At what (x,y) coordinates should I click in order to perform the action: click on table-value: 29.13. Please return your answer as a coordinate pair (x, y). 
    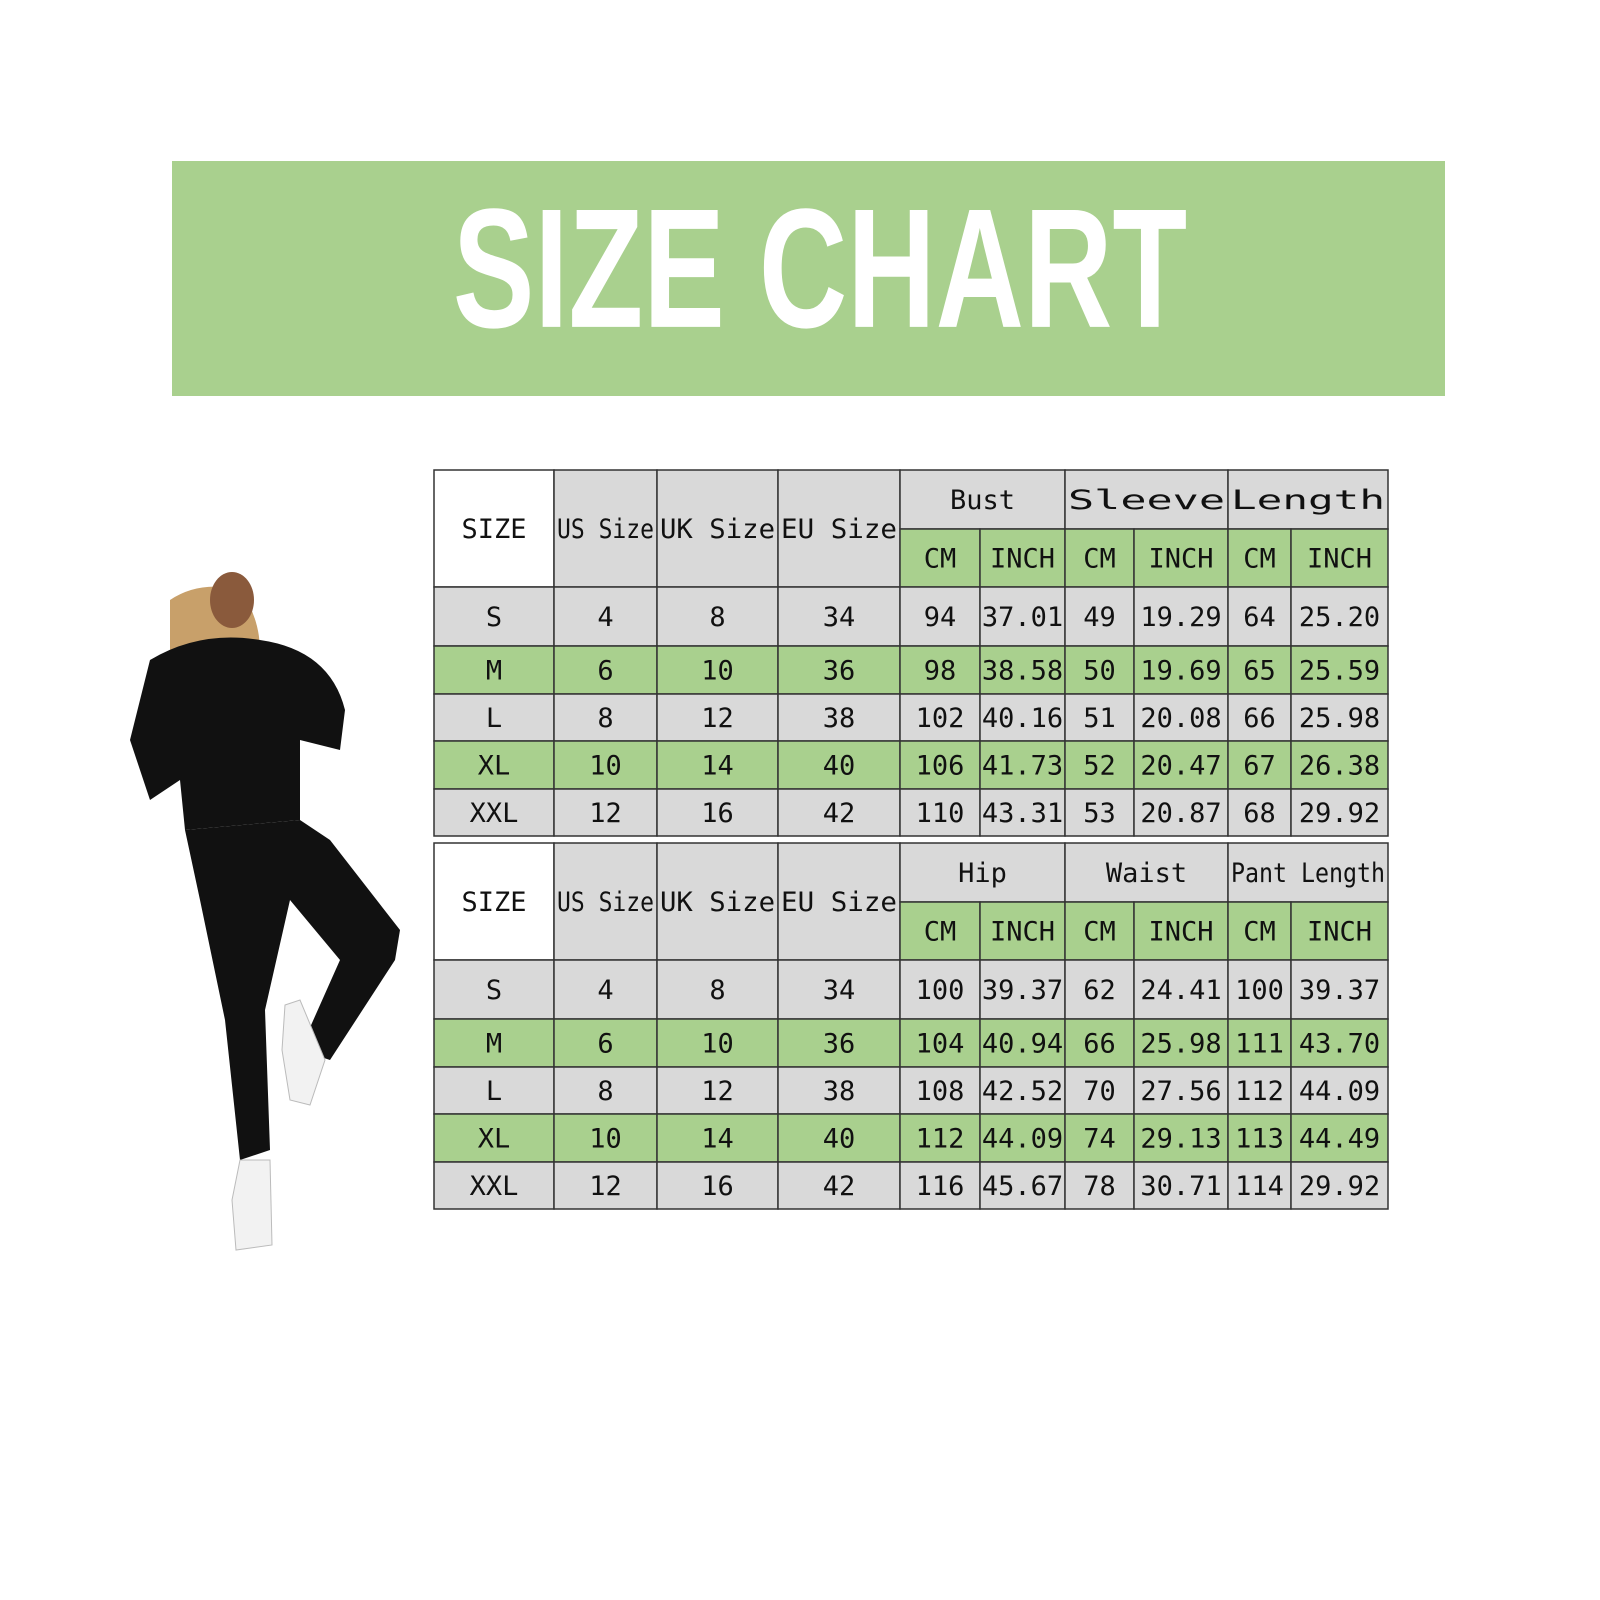
    Looking at the image, I should click on (1180, 1139).